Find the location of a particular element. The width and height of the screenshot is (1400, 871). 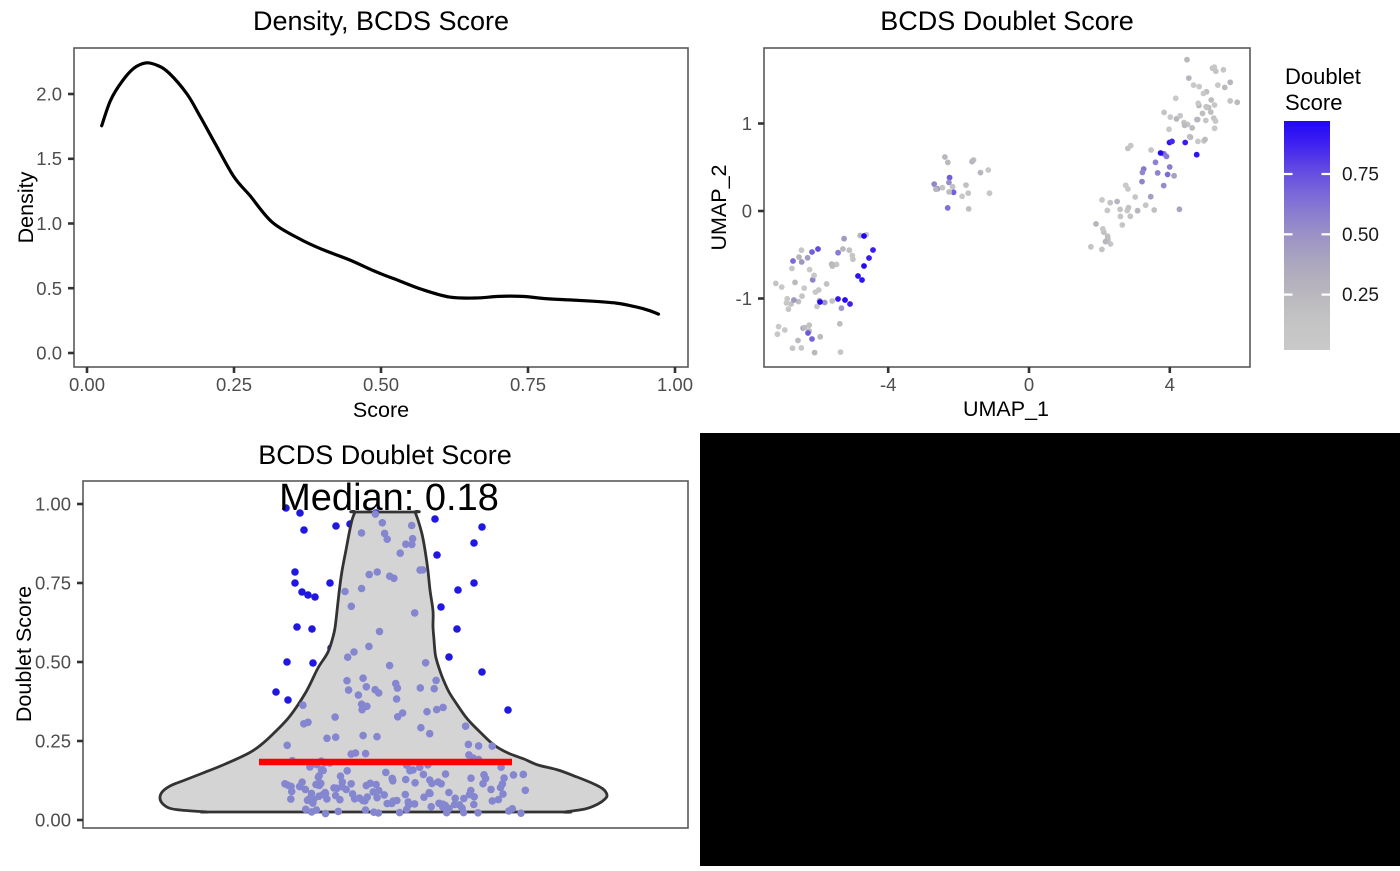

svg-text: 1.0 is located at coordinates (49, 223).